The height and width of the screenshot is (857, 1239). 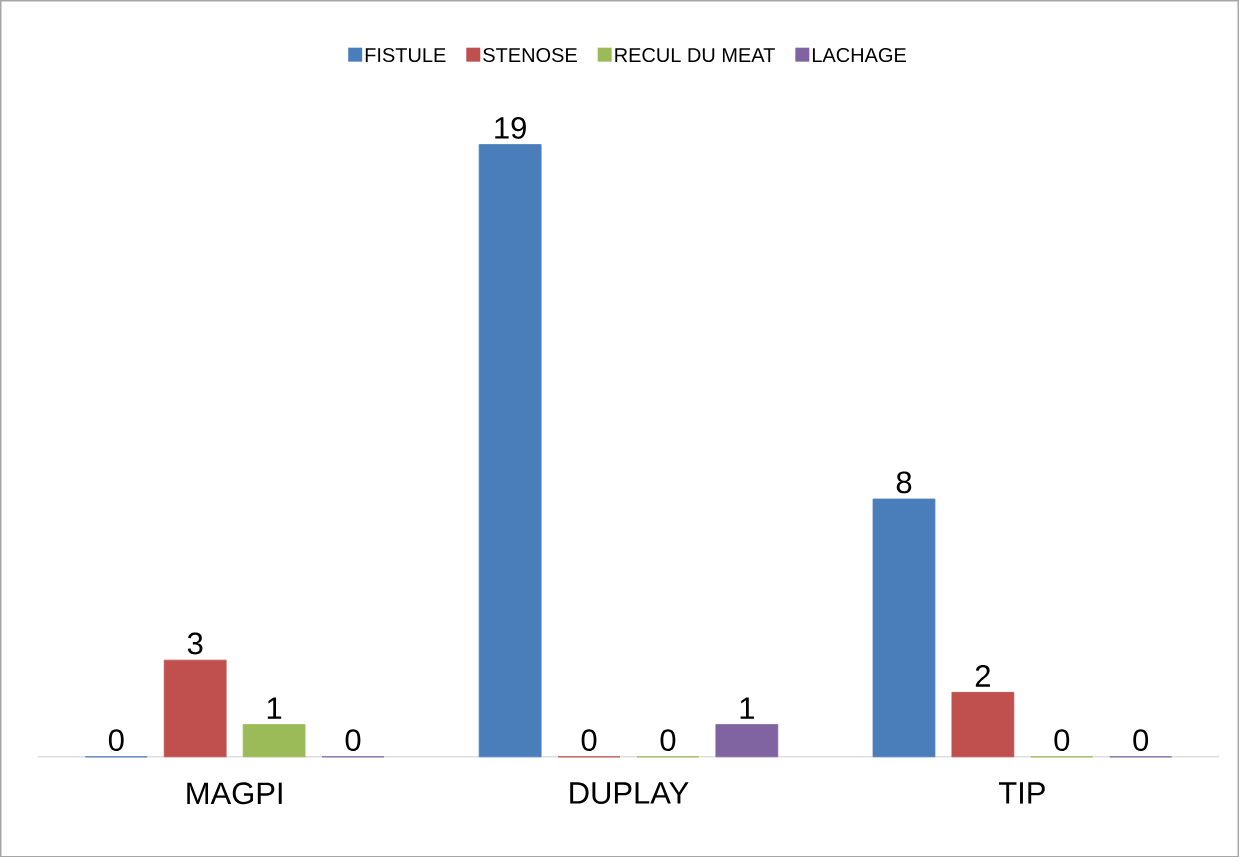 I want to click on legend-label: LACHAGE, so click(x=859, y=54).